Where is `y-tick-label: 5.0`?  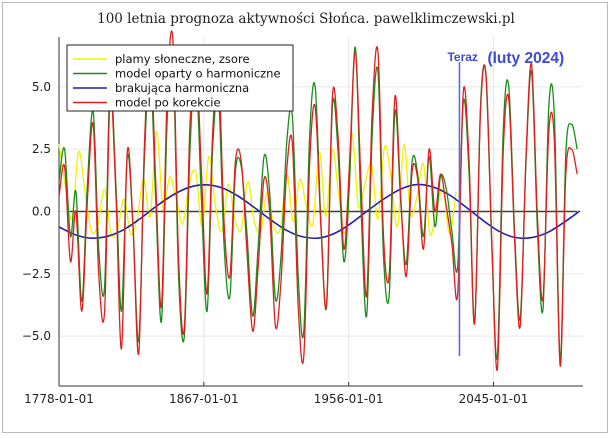 y-tick-label: 5.0 is located at coordinates (41, 87).